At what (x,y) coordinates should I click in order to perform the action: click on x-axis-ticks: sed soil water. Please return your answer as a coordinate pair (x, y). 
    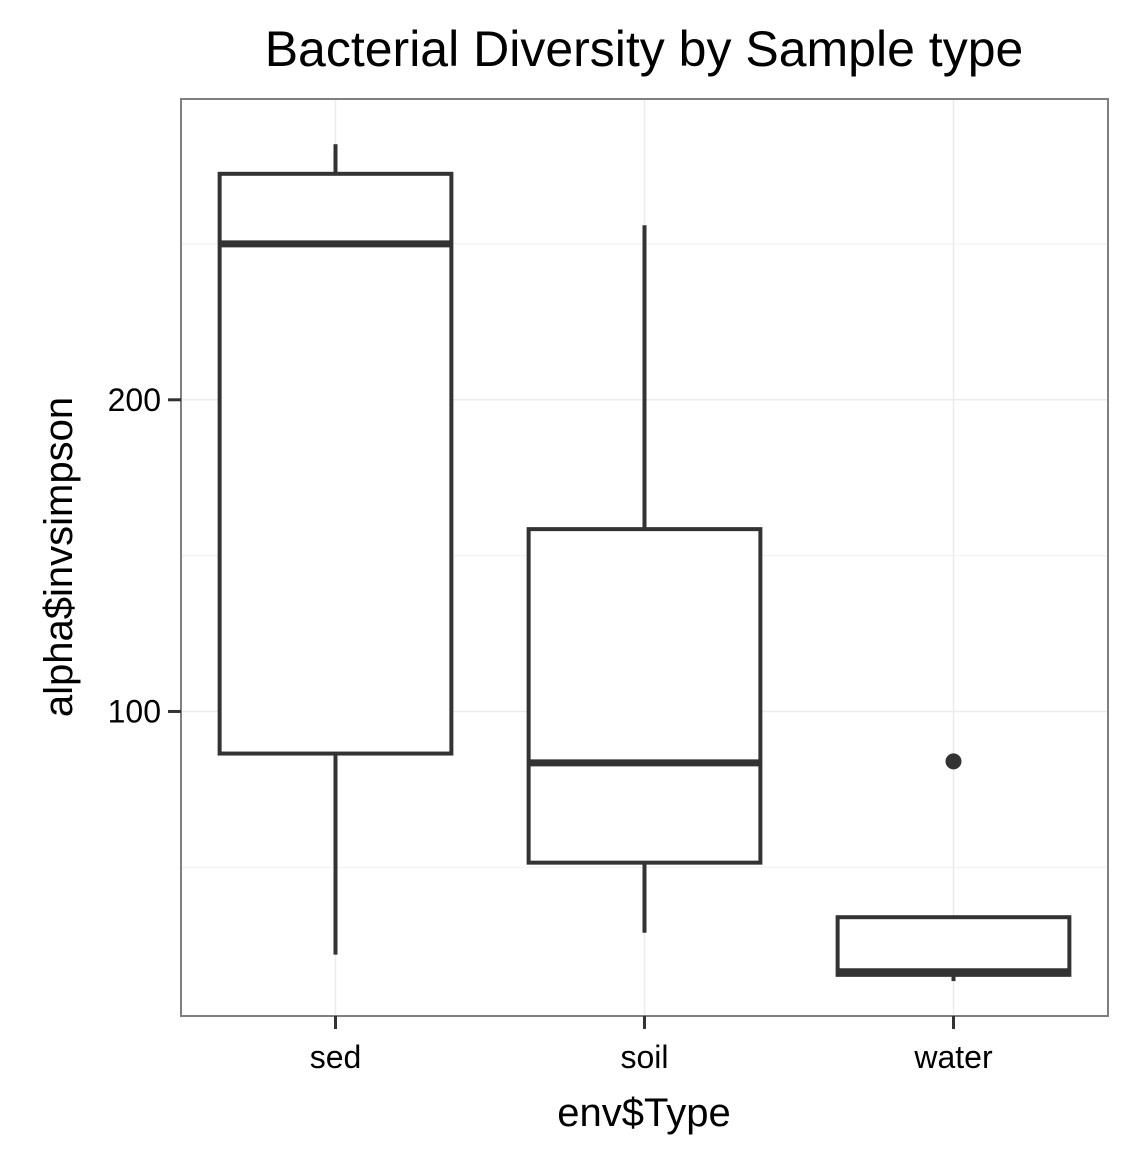
    Looking at the image, I should click on (651, 1045).